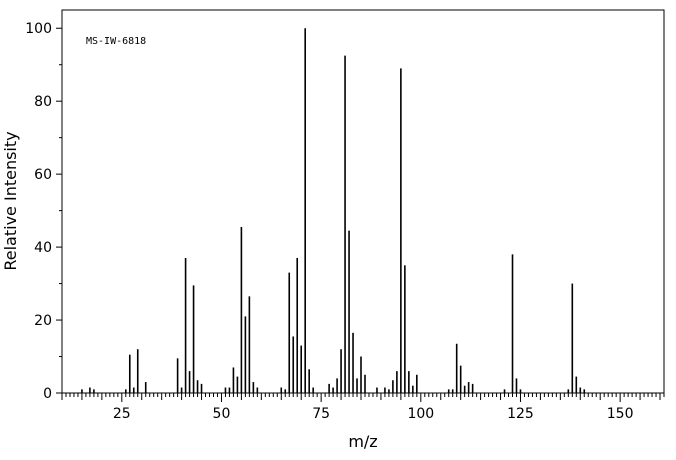 The width and height of the screenshot is (676, 460). Describe the element at coordinates (520, 414) in the screenshot. I see `x-tick-label: 125` at that location.